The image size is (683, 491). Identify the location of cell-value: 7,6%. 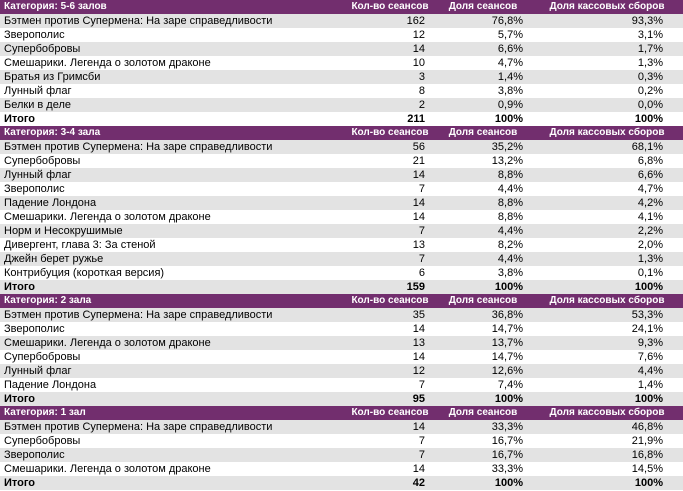
(607, 357).